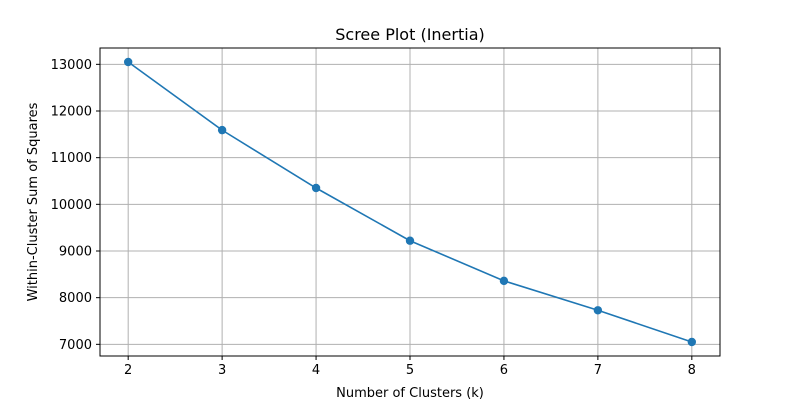 This screenshot has width=800, height=400. Describe the element at coordinates (410, 370) in the screenshot. I see `x-tick-label: 5` at that location.